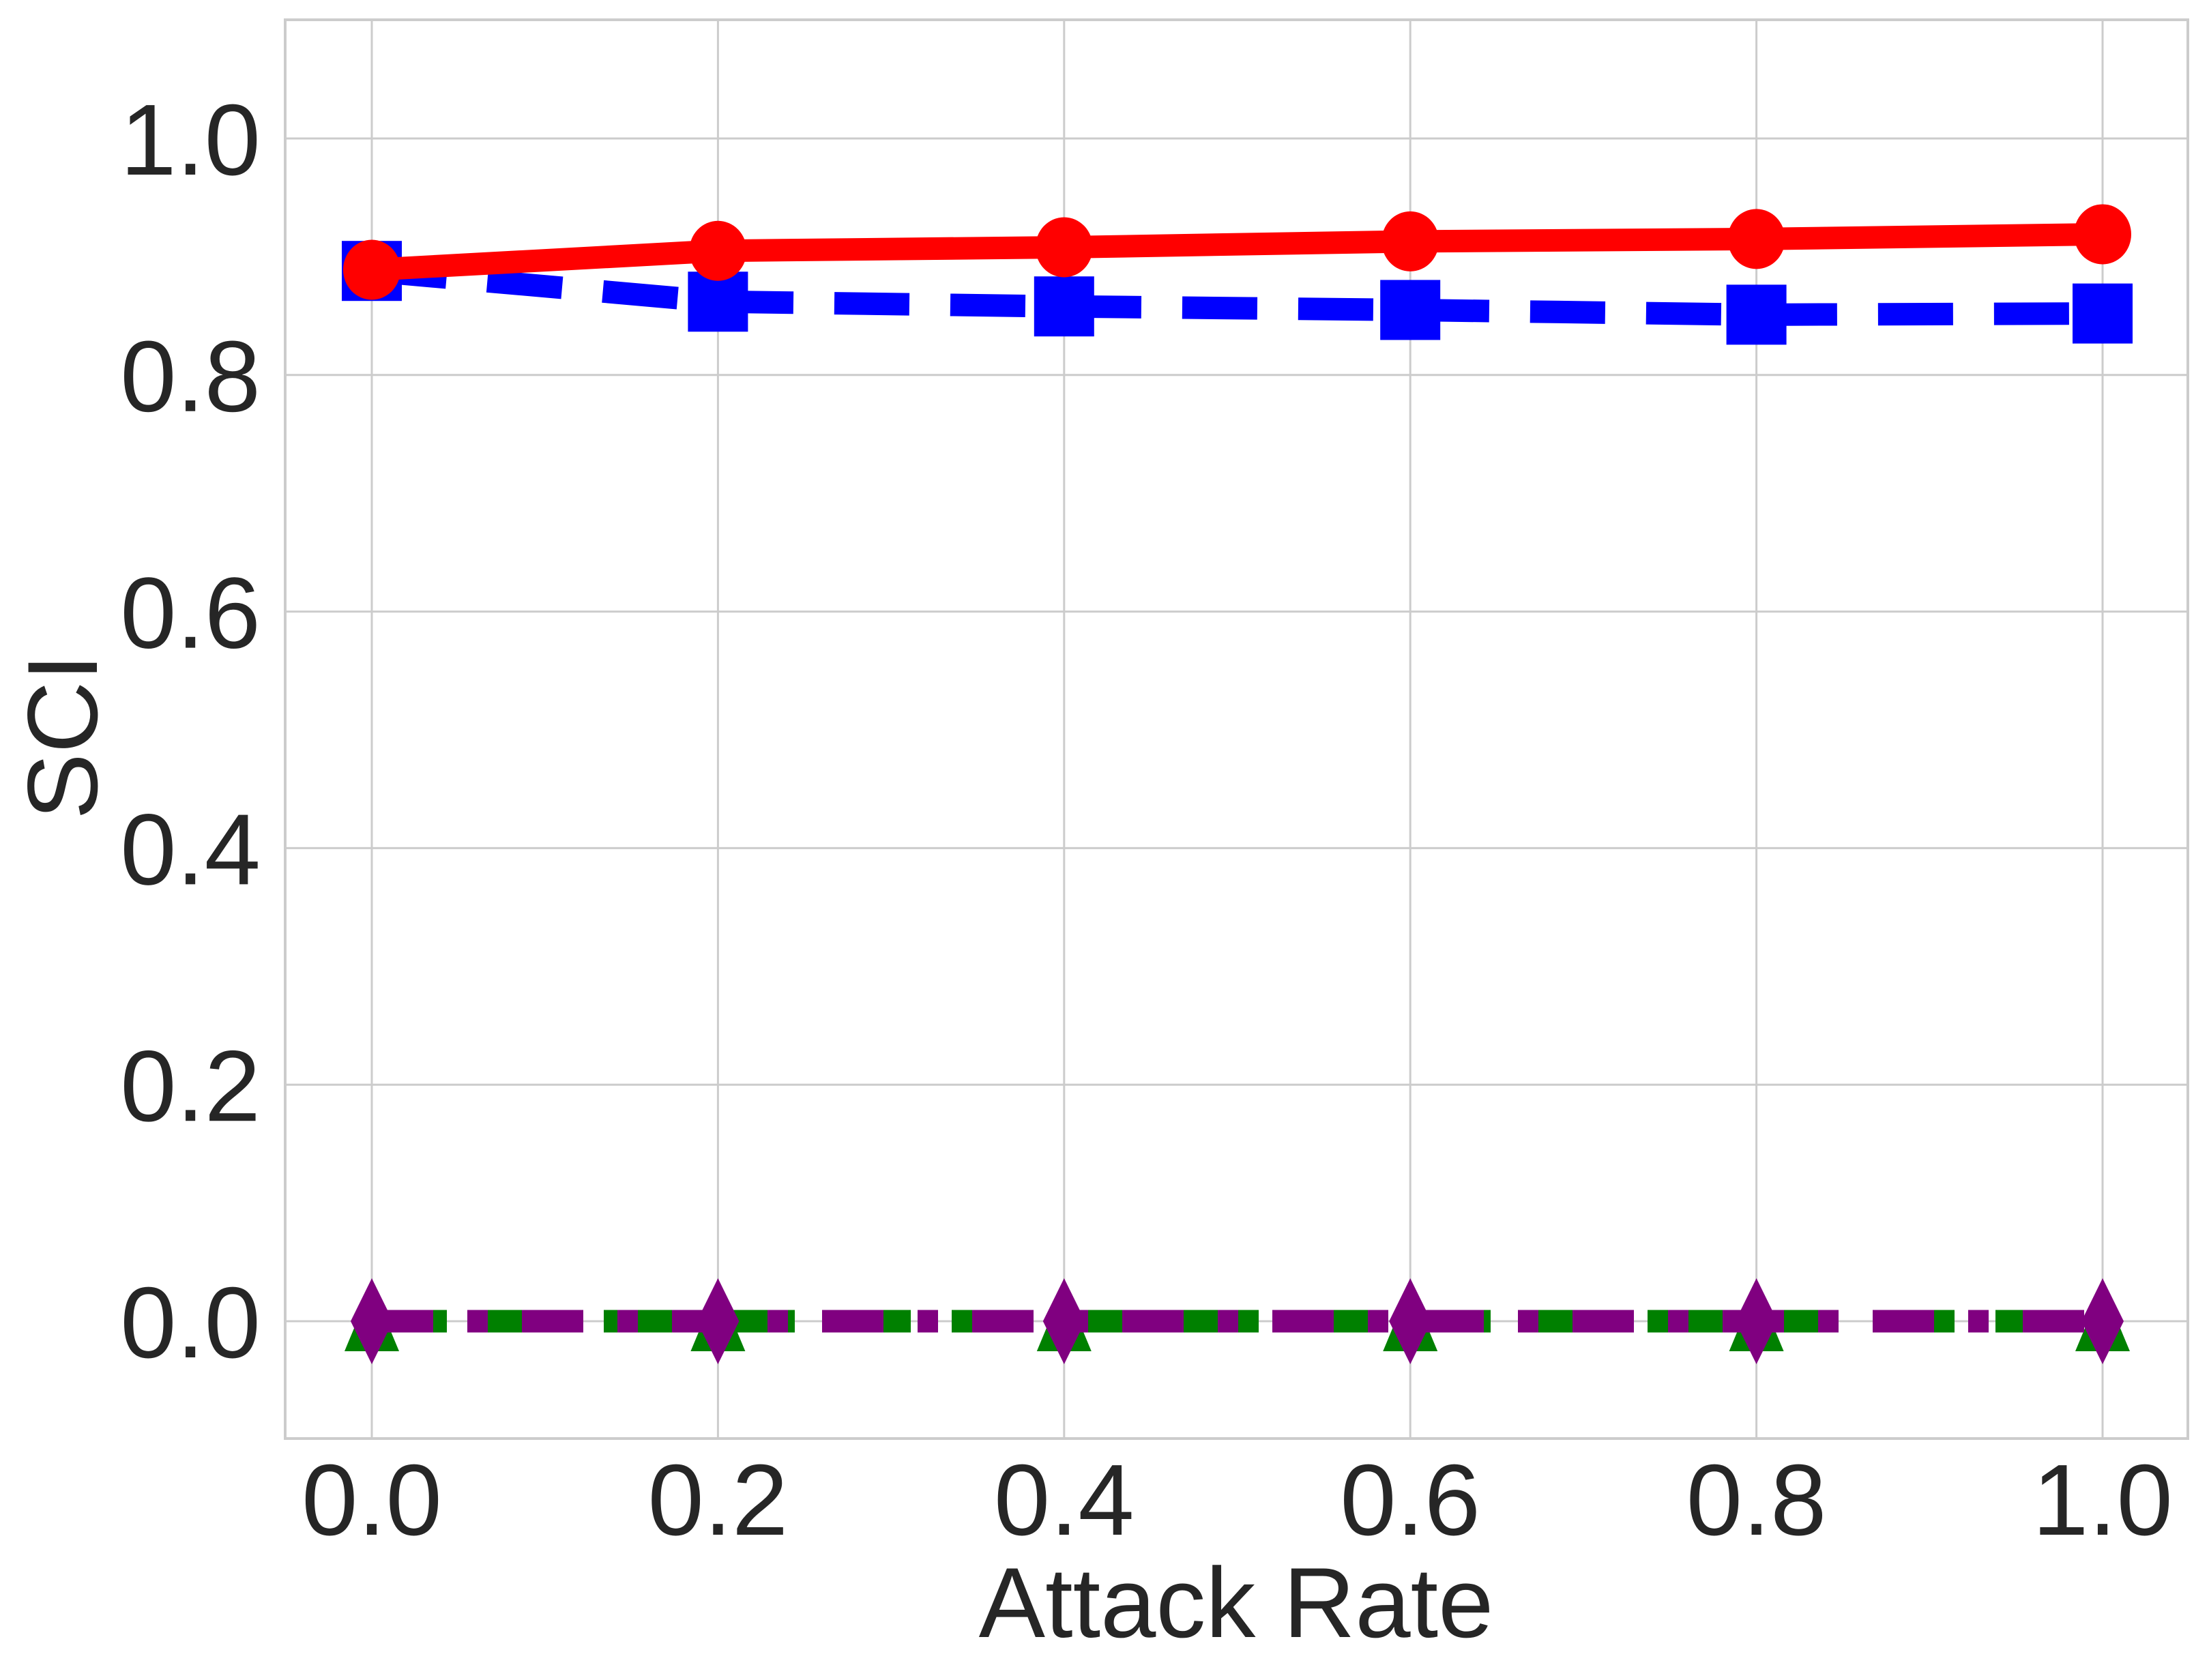 This screenshot has height=1680, width=2209. What do you see at coordinates (718, 1500) in the screenshot?
I see `x-tick-label: 0.2` at bounding box center [718, 1500].